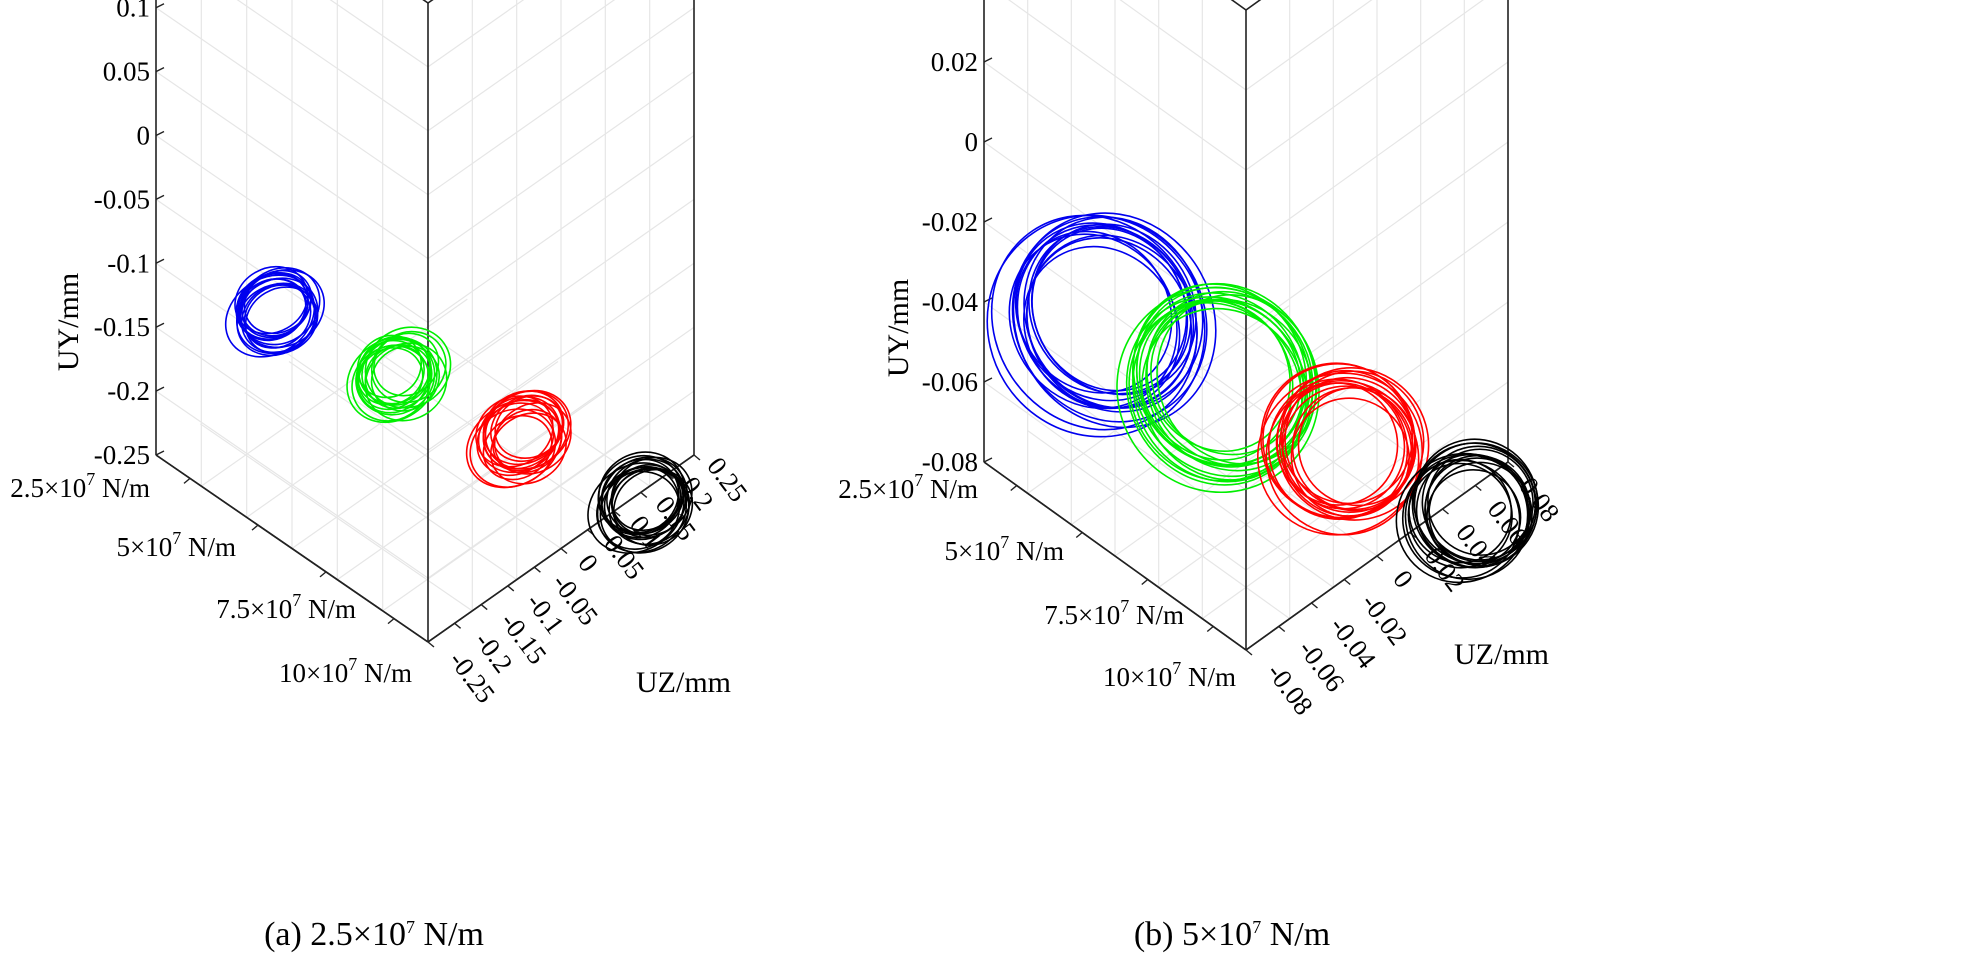 Image resolution: width=1970 pixels, height=964 pixels. I want to click on y-tick-label: -0.2, so click(128, 391).